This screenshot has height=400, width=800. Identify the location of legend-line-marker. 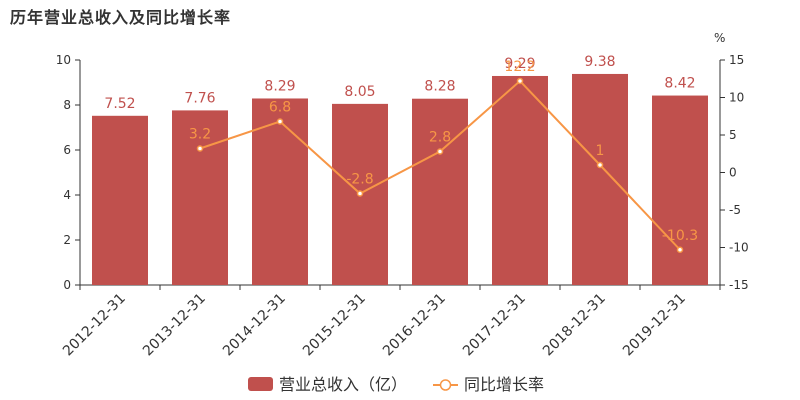
(445, 385).